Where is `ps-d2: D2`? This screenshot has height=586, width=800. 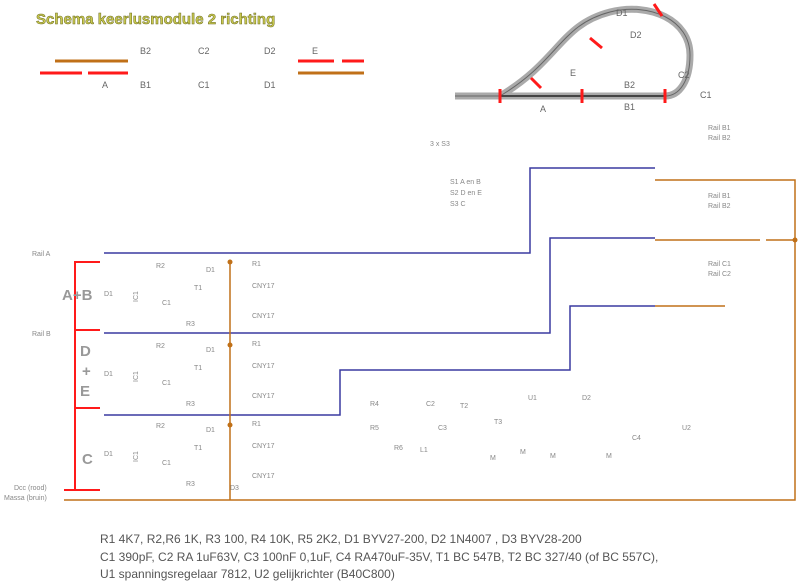 ps-d2: D2 is located at coordinates (586, 398).